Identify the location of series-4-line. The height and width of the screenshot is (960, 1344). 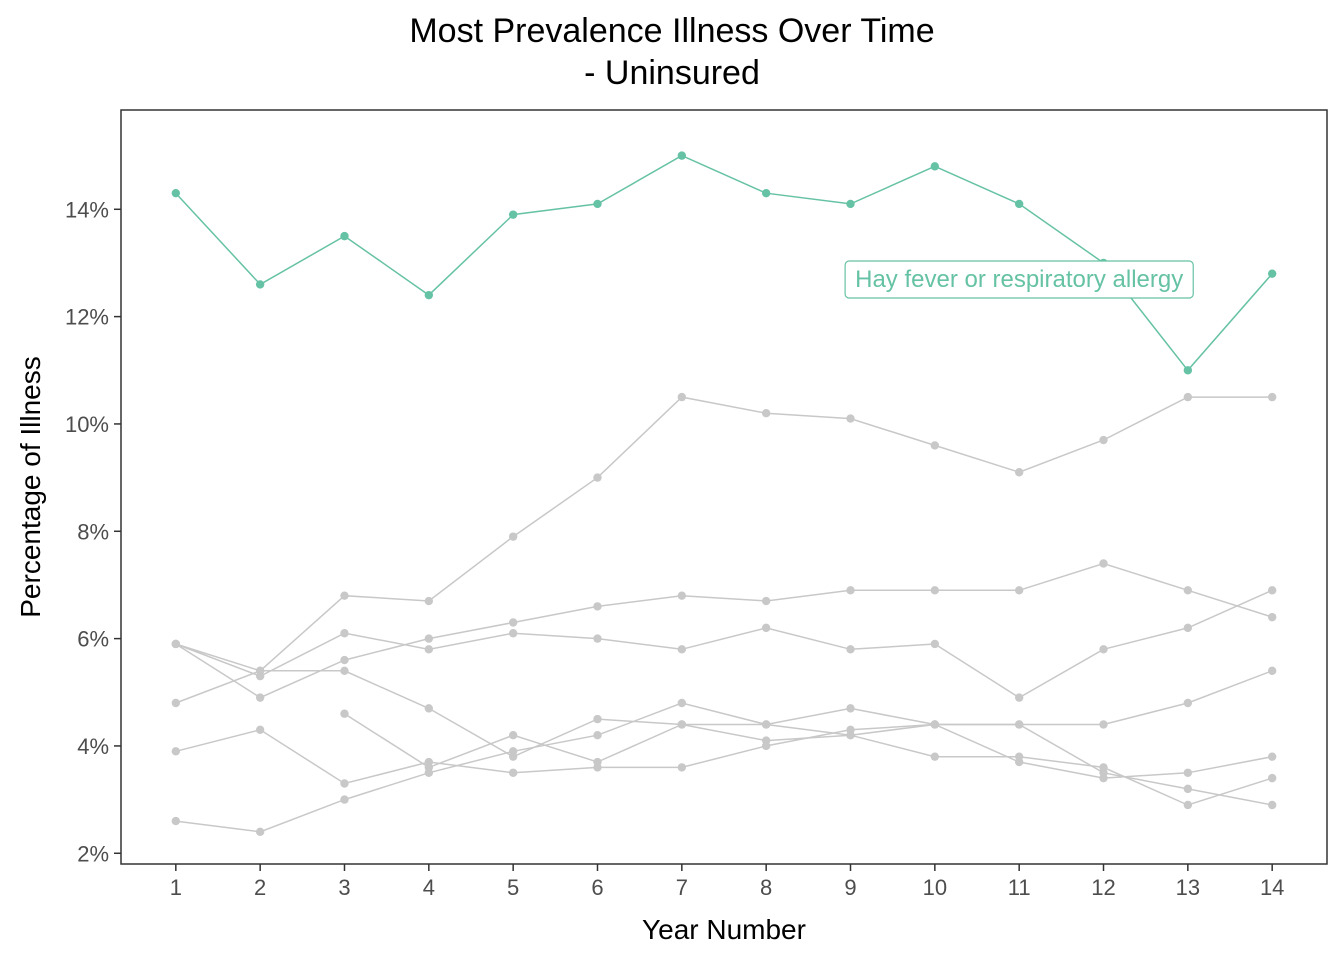
(724, 727).